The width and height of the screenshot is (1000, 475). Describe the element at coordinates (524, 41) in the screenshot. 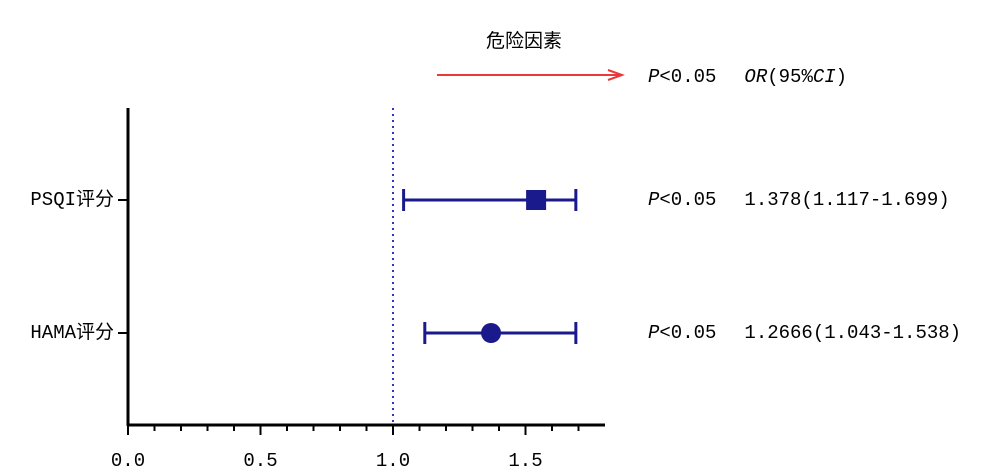

I see `annotation: 危险因素` at that location.